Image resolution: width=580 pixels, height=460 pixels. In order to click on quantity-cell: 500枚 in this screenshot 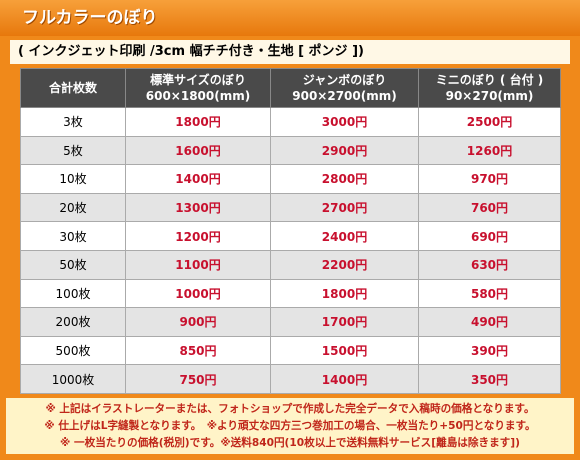, I will do `click(73, 350)`.